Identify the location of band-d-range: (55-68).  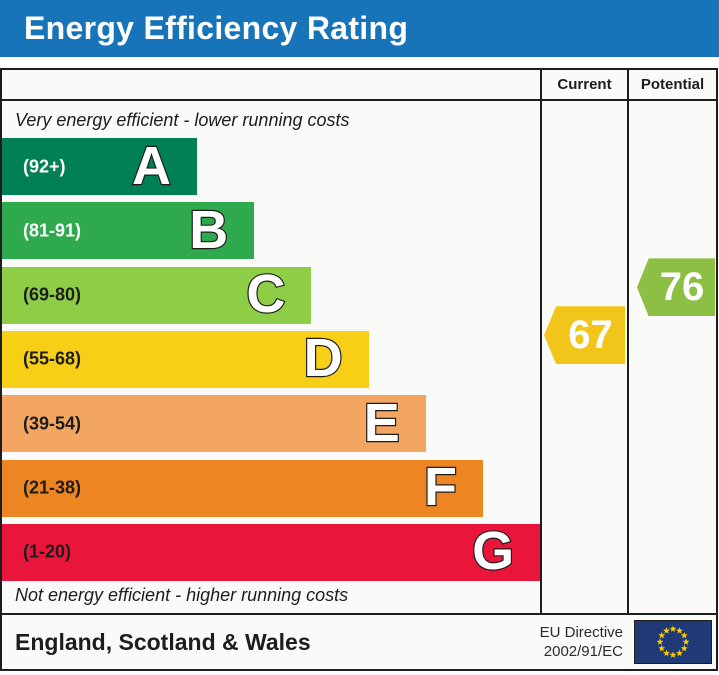
(52, 358).